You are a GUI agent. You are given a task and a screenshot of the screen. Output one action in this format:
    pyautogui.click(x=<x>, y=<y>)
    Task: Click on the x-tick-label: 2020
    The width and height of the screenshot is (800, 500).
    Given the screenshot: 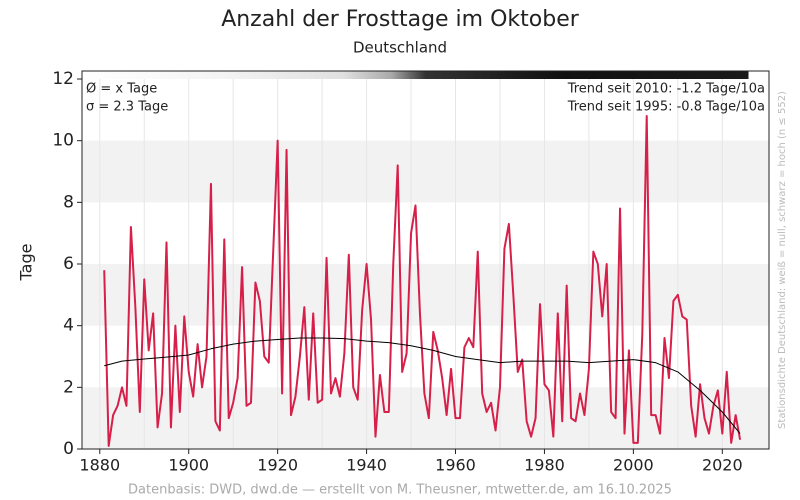 What is the action you would take?
    pyautogui.click(x=722, y=465)
    